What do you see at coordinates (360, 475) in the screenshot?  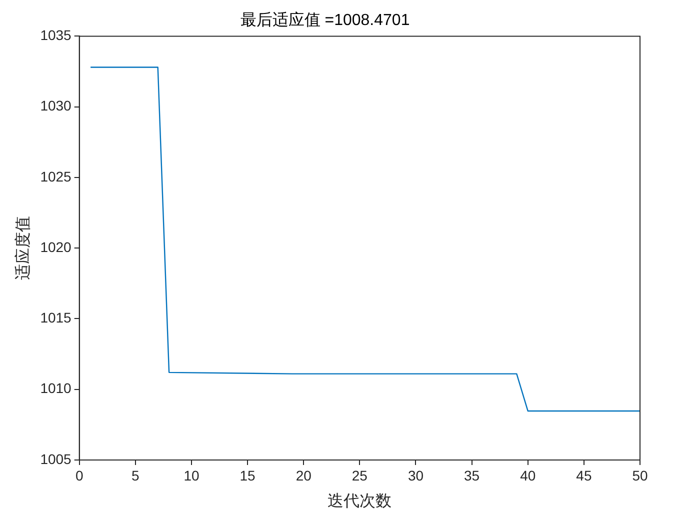 I see `x-tick-label: 25` at bounding box center [360, 475].